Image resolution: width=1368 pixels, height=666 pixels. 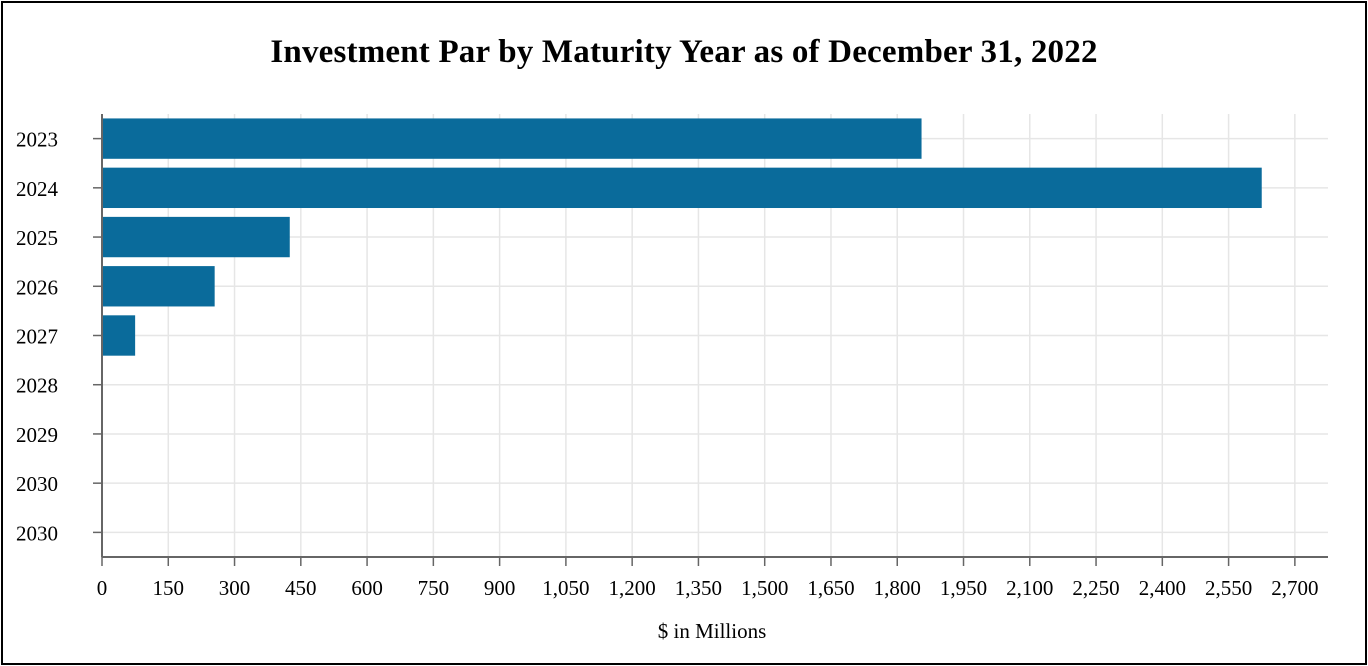 I want to click on x-tick-label: 600, so click(x=367, y=588).